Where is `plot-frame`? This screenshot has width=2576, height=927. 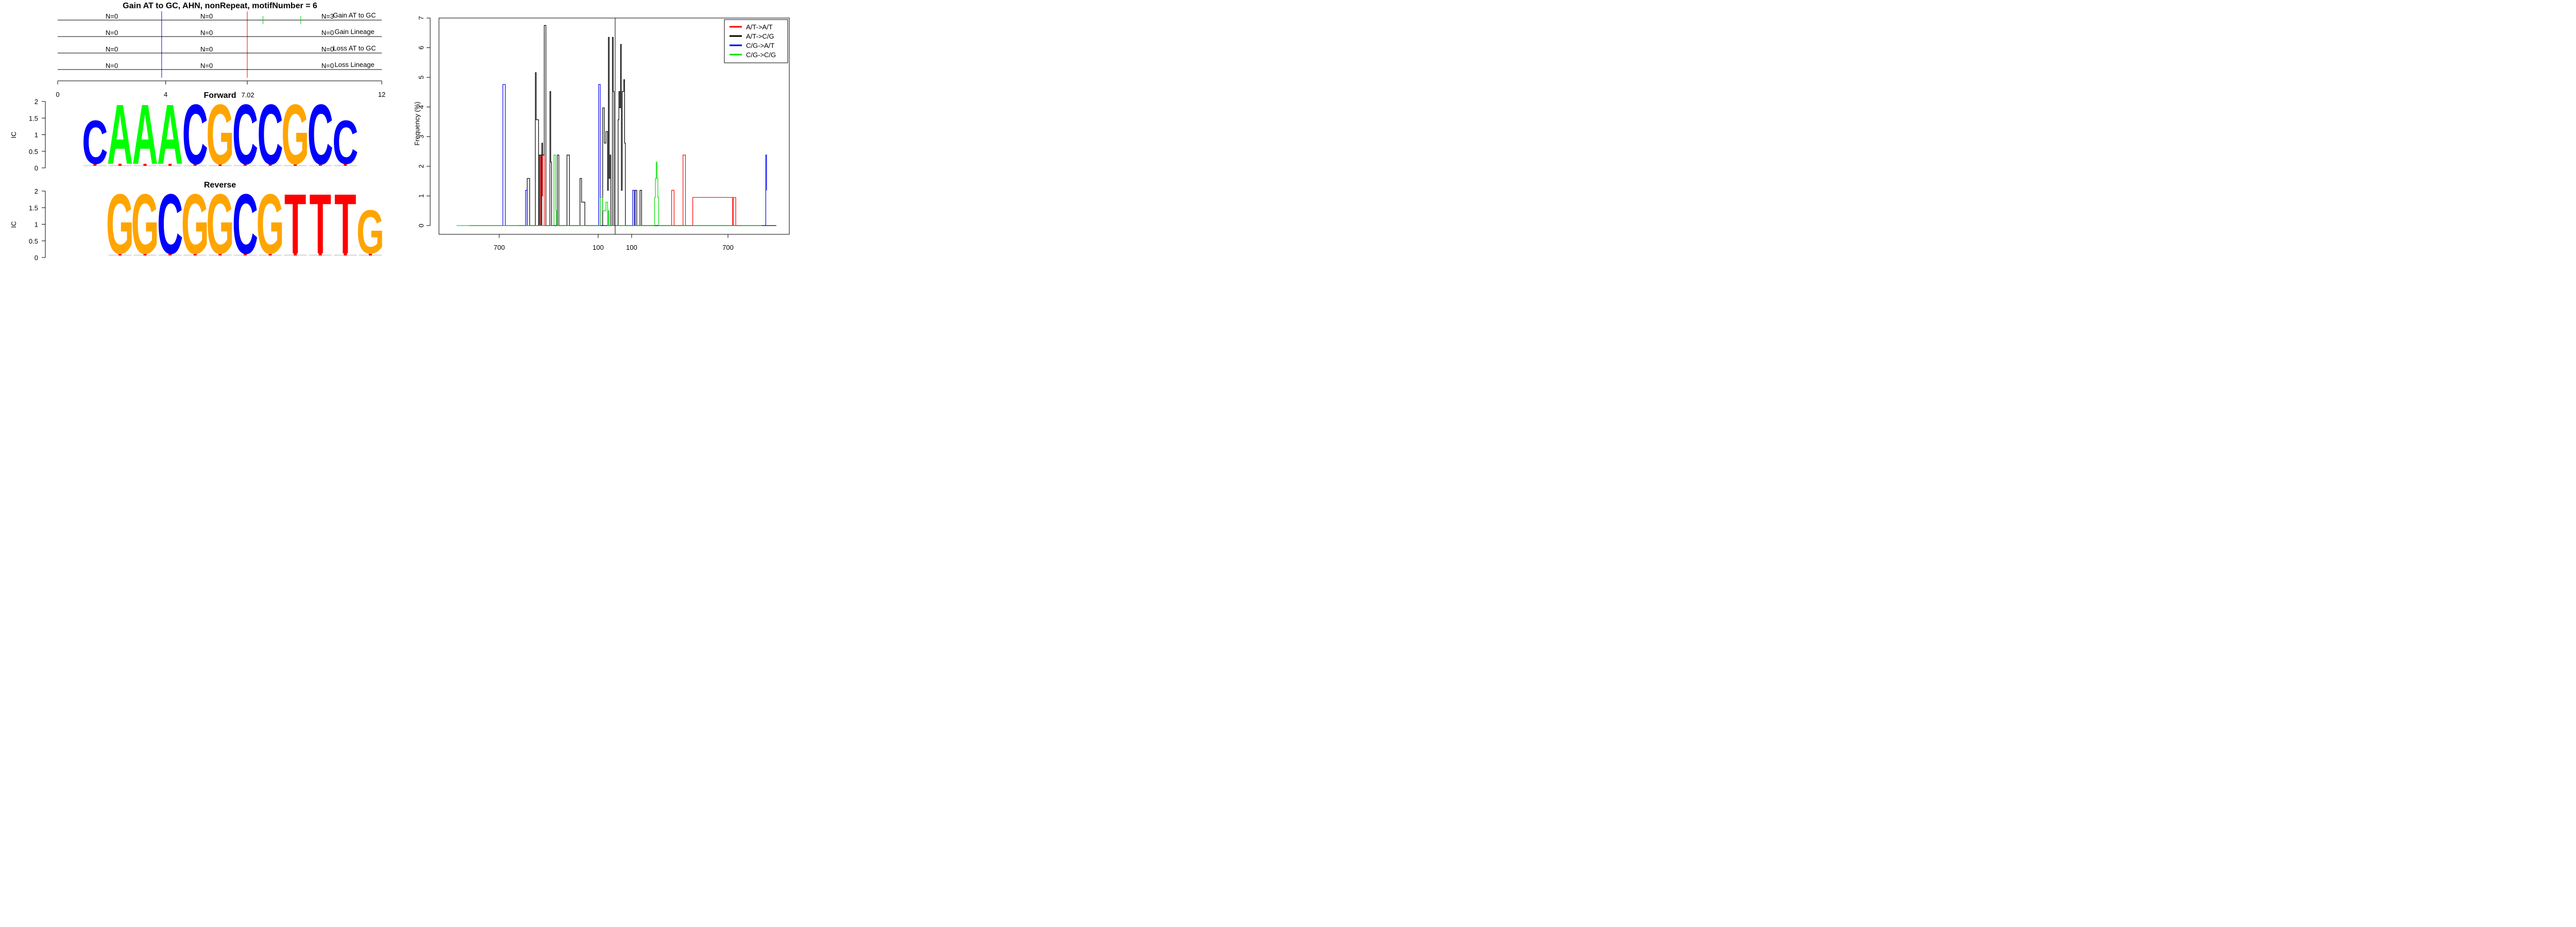
plot-frame is located at coordinates (614, 127).